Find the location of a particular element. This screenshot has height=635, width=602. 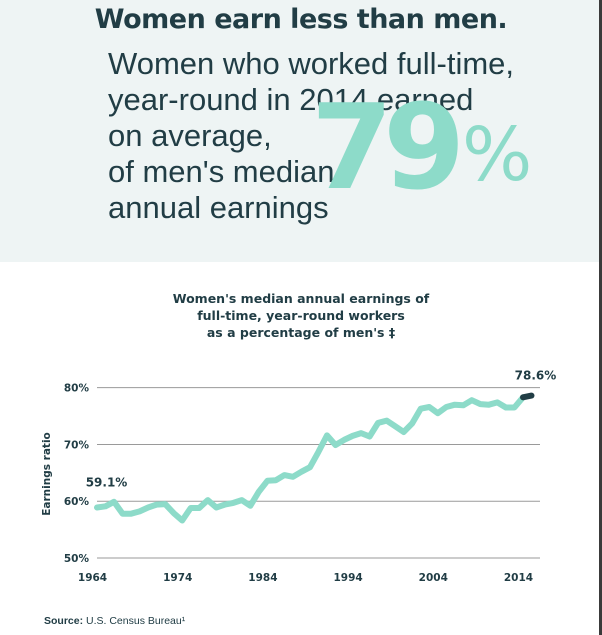

source-text: U.S. Census Bureau¹ is located at coordinates (136, 621).